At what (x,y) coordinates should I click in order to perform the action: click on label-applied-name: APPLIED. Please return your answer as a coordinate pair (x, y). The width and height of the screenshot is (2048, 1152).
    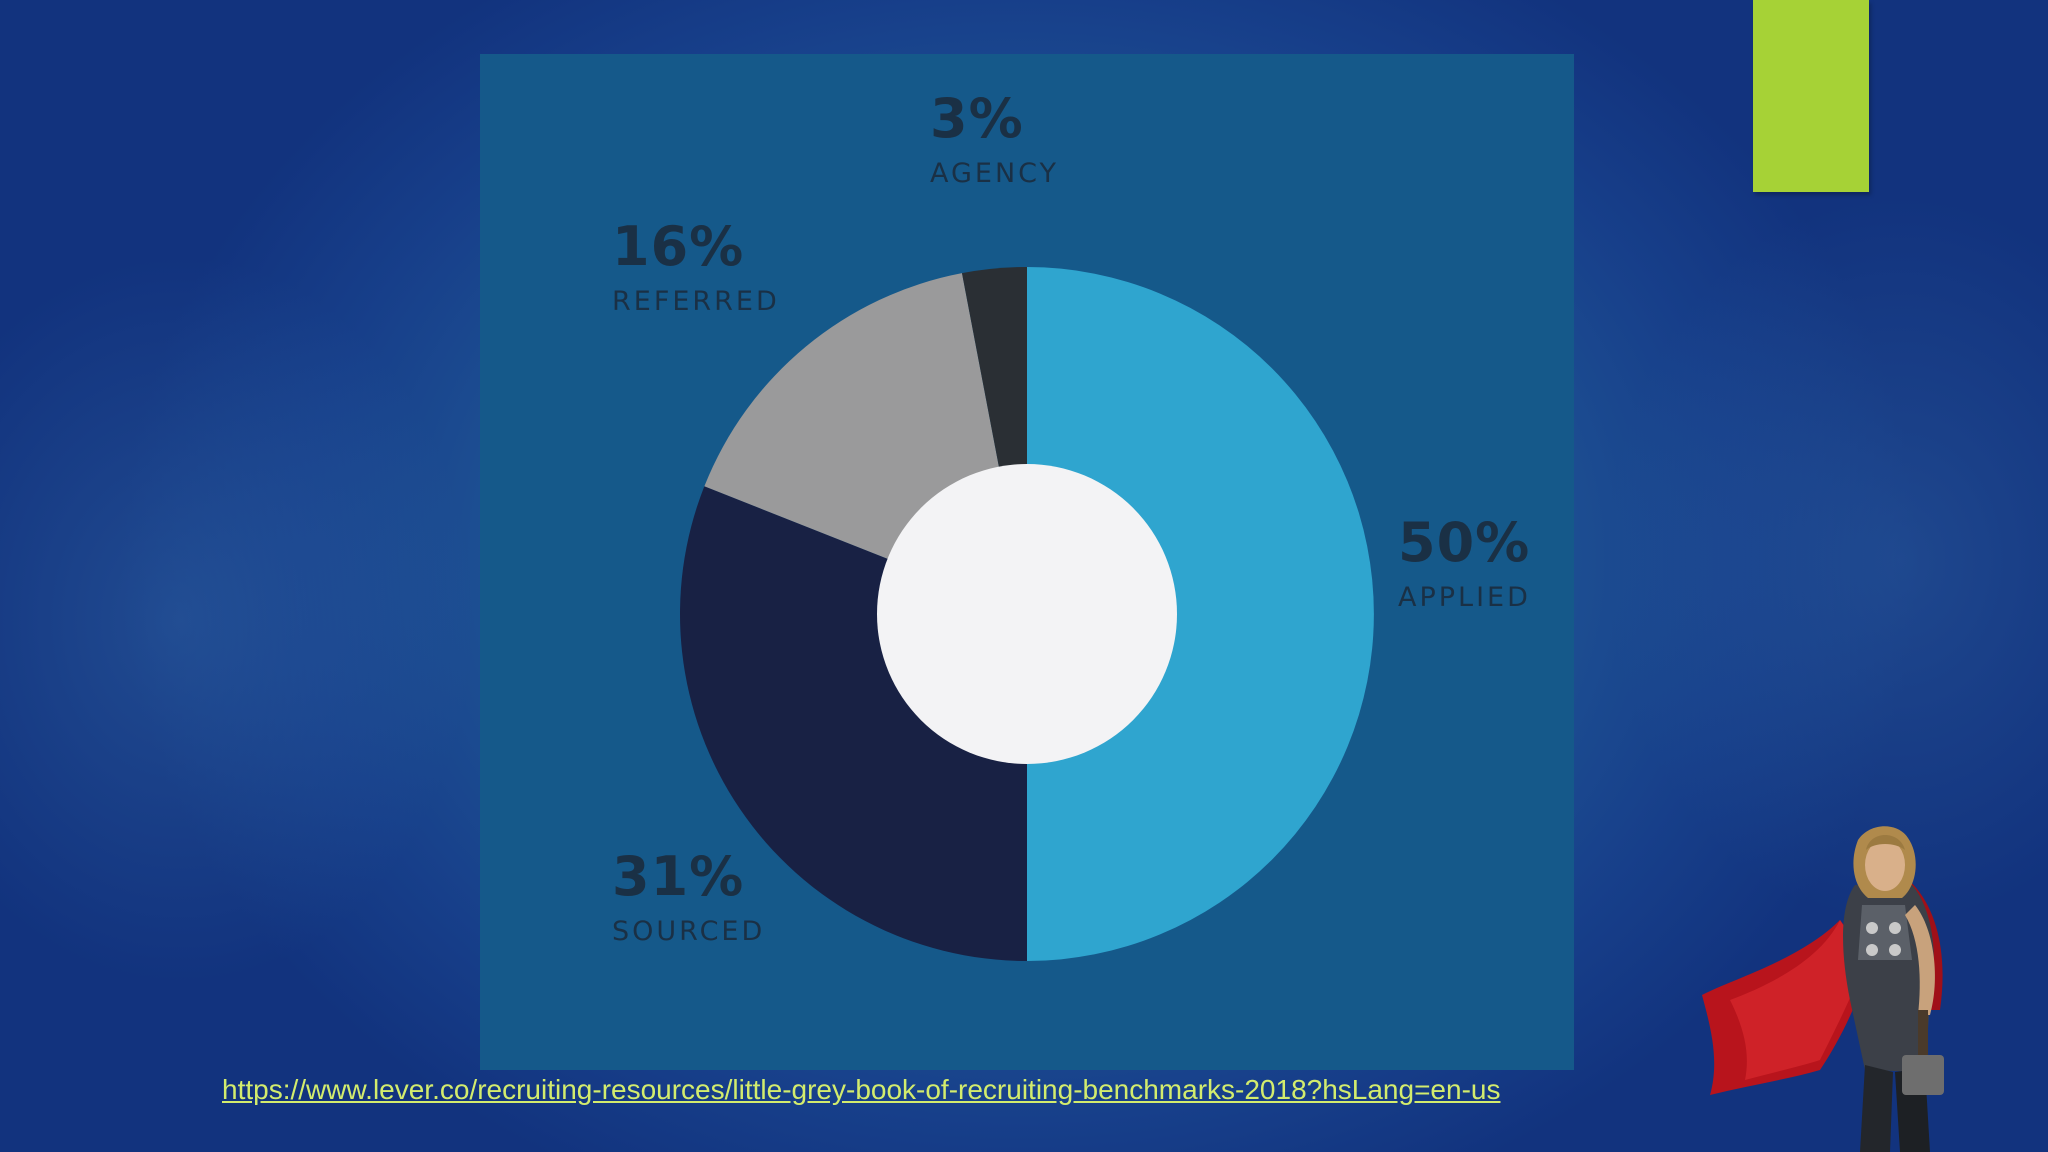
    Looking at the image, I should click on (1464, 597).